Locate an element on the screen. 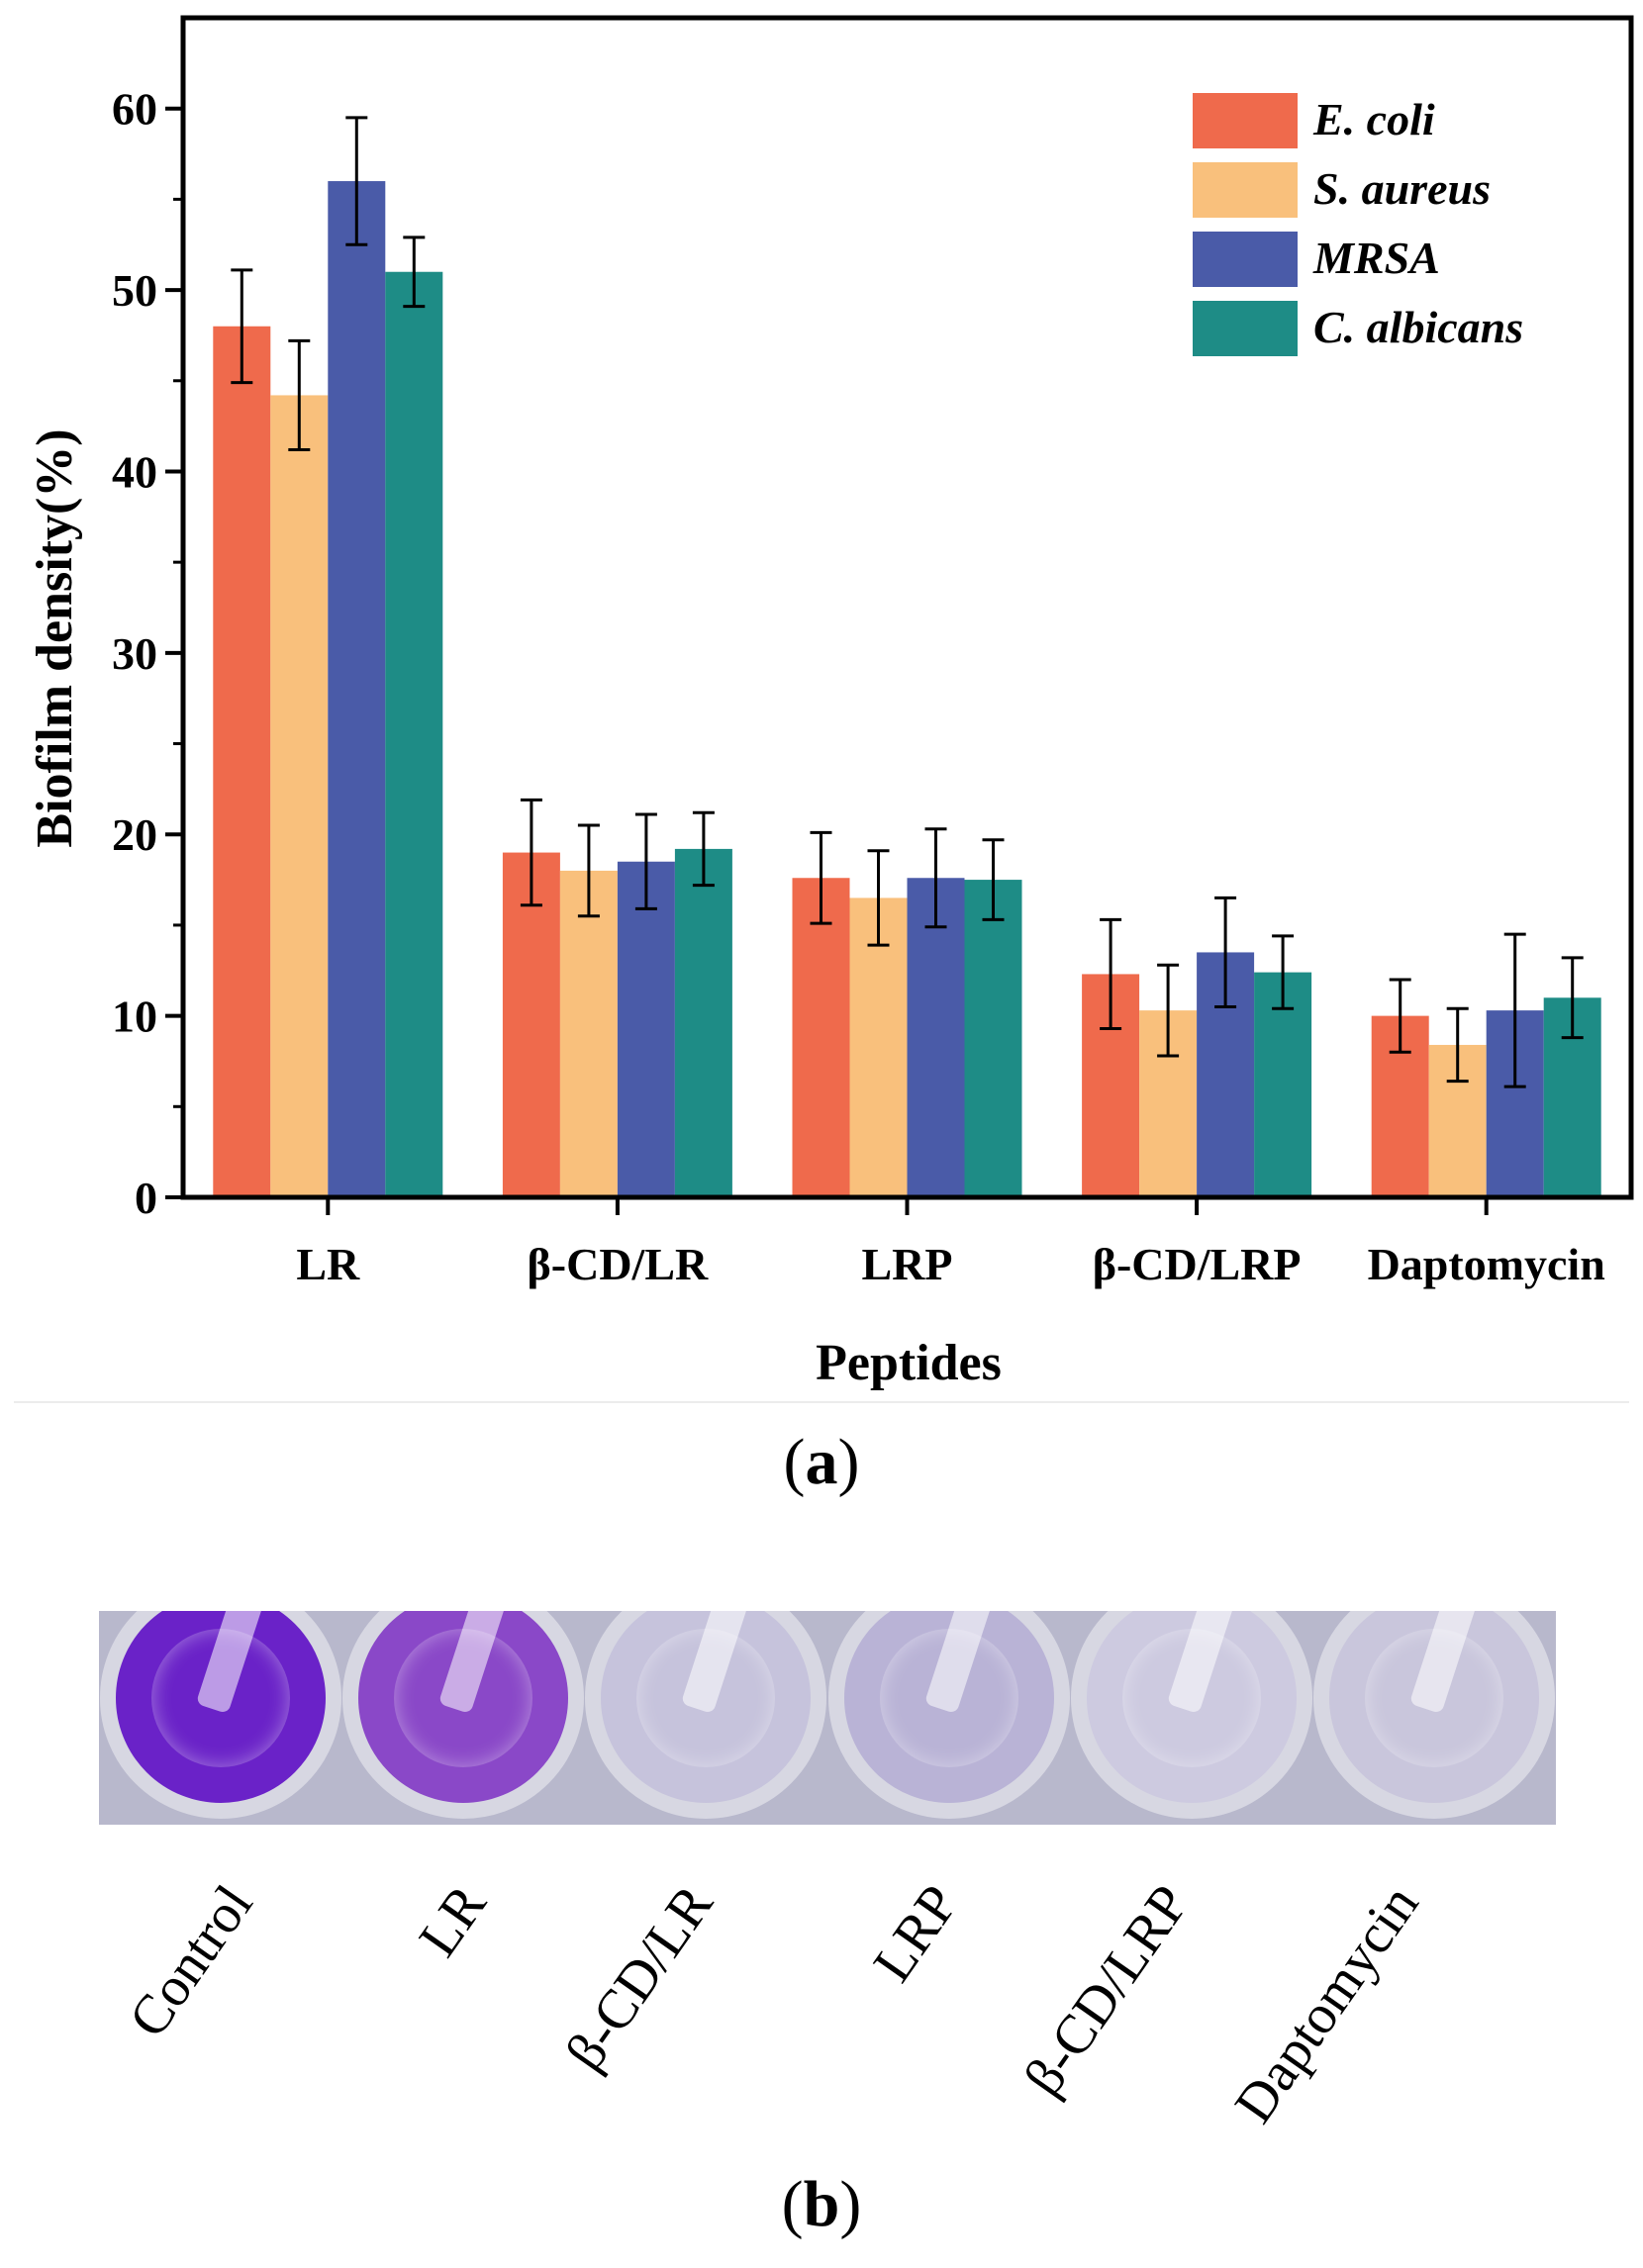 The image size is (1643, 2268). panel-b-label: (b) is located at coordinates (821, 2204).